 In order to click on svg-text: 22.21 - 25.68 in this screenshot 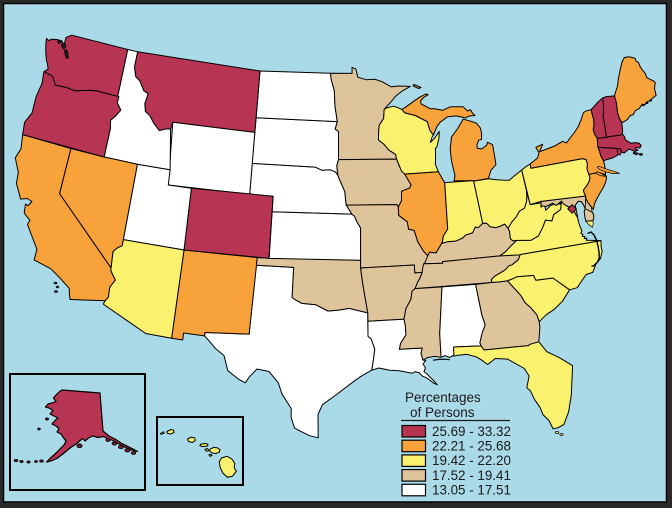, I will do `click(471, 446)`.